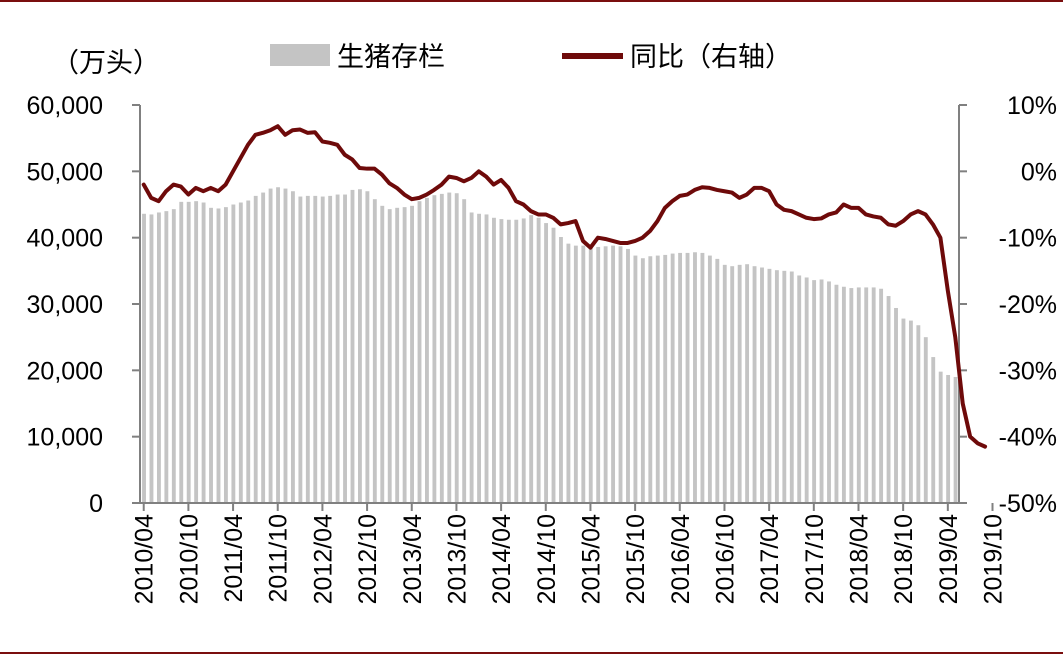 This screenshot has width=1063, height=657. Describe the element at coordinates (1032, 106) in the screenshot. I see `right-tick-label: 10%` at that location.